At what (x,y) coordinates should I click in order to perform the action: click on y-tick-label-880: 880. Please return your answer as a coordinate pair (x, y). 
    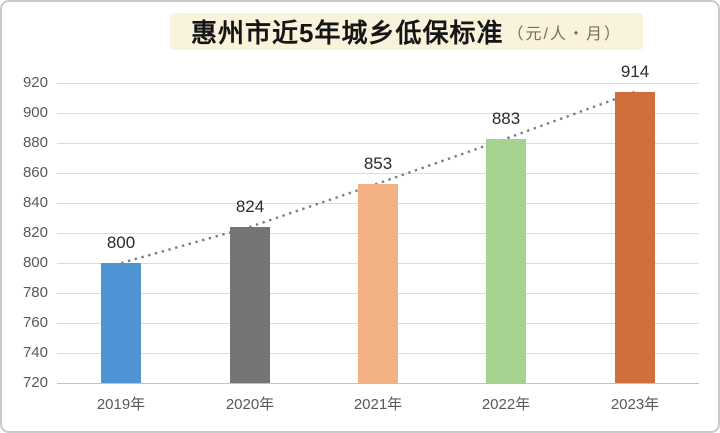
    Looking at the image, I should click on (35, 142).